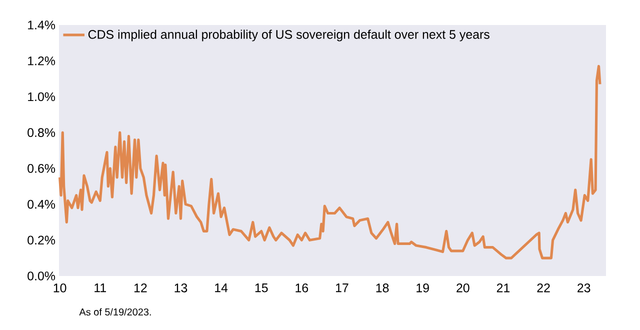 The height and width of the screenshot is (330, 640). Describe the element at coordinates (289, 36) in the screenshot. I see `legend-label: CDS implied annual probability of US sovereign default over next 5 years` at that location.